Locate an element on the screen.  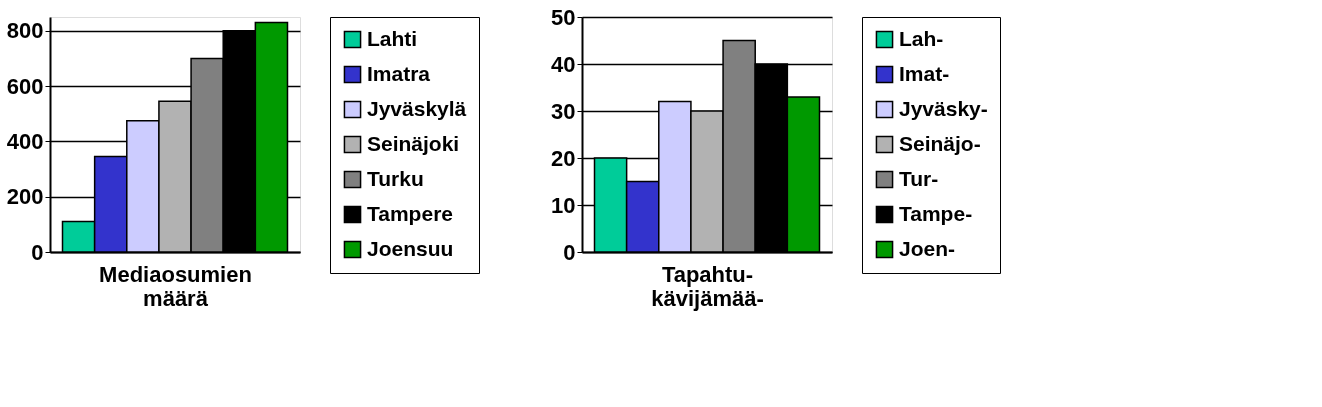
legend-label: Seinäjo- is located at coordinates (940, 143).